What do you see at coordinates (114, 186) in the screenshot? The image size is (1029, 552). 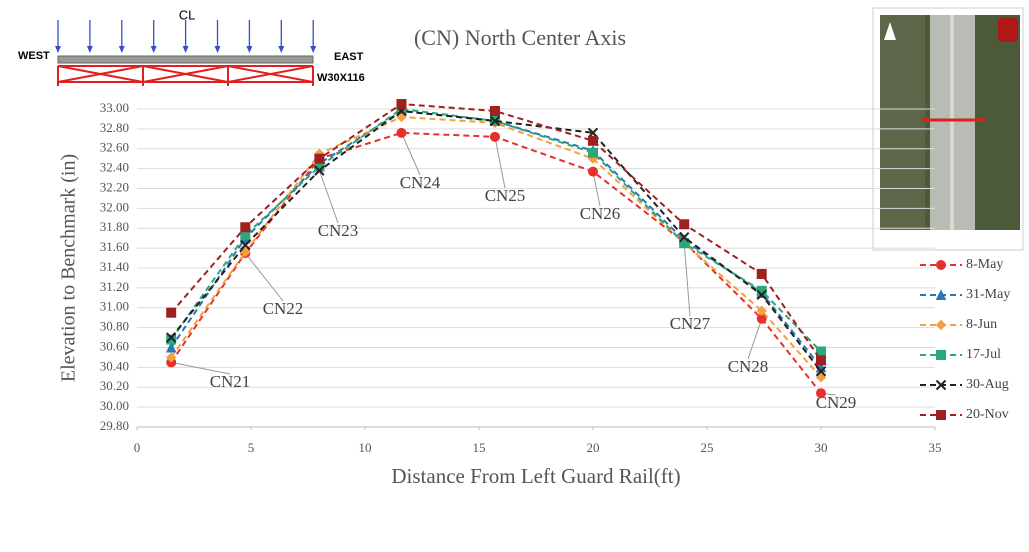 I see `y-tick-label: 32.20` at bounding box center [114, 186].